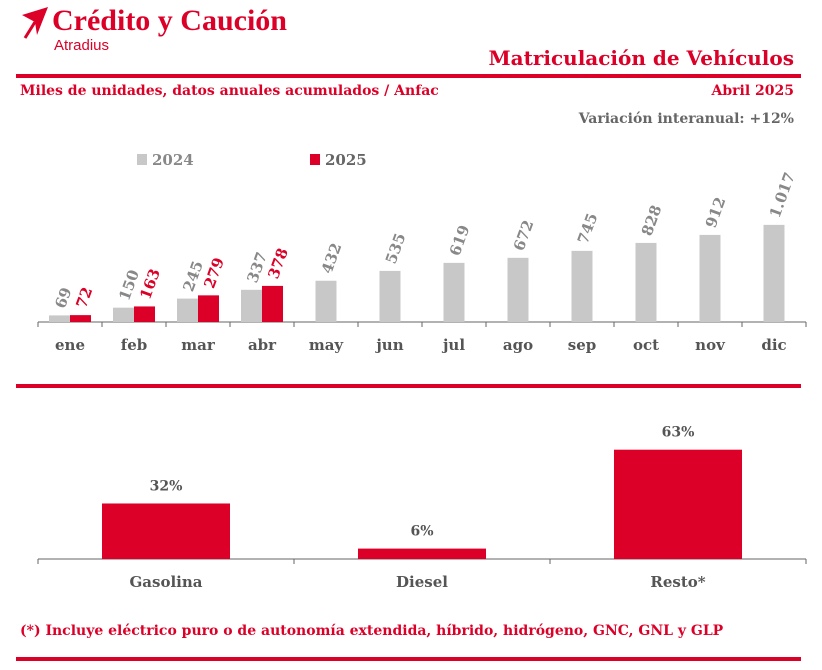  I want to click on atradius-logo-icon, so click(35, 23).